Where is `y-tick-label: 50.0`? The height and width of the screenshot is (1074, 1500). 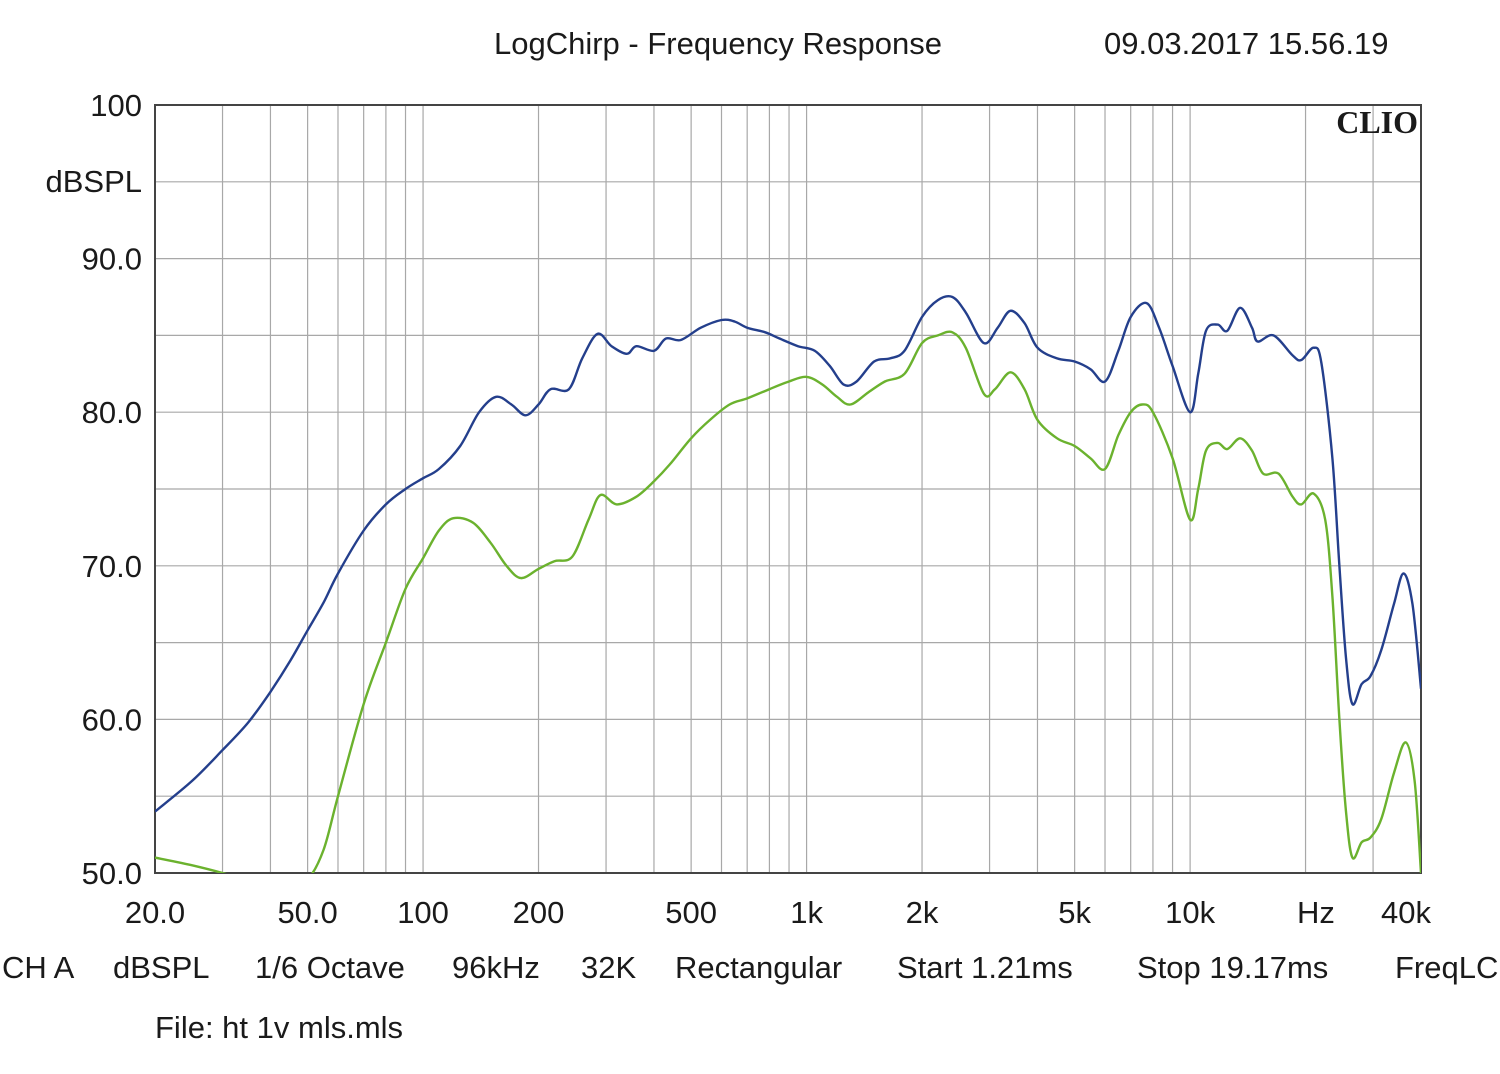
y-tick-label: 50.0 is located at coordinates (112, 873).